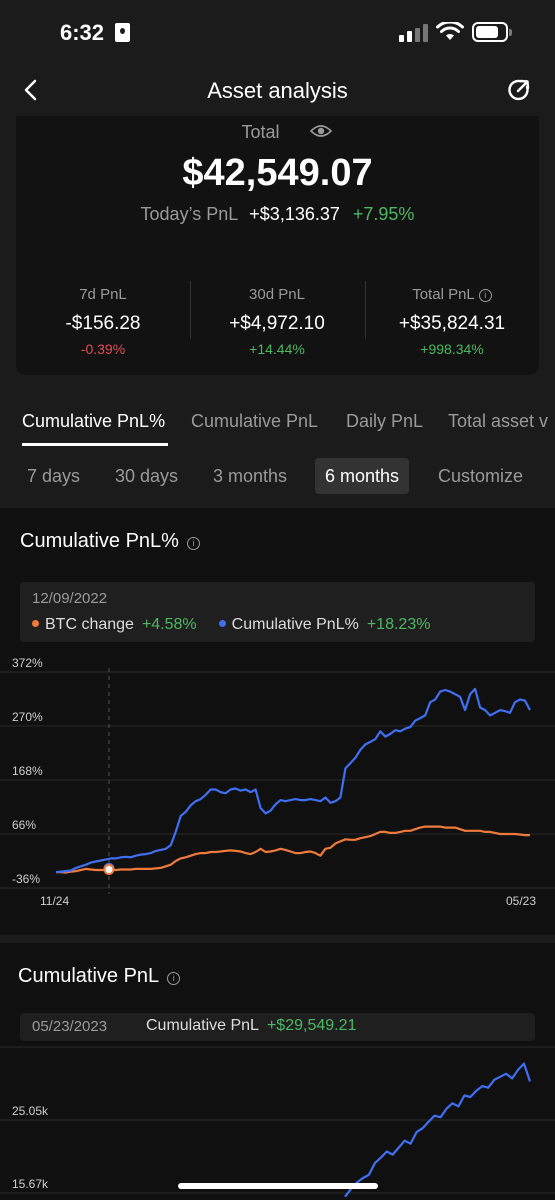 The image size is (555, 1200). What do you see at coordinates (30, 1184) in the screenshot?
I see `y-tick-label: 15.67k` at bounding box center [30, 1184].